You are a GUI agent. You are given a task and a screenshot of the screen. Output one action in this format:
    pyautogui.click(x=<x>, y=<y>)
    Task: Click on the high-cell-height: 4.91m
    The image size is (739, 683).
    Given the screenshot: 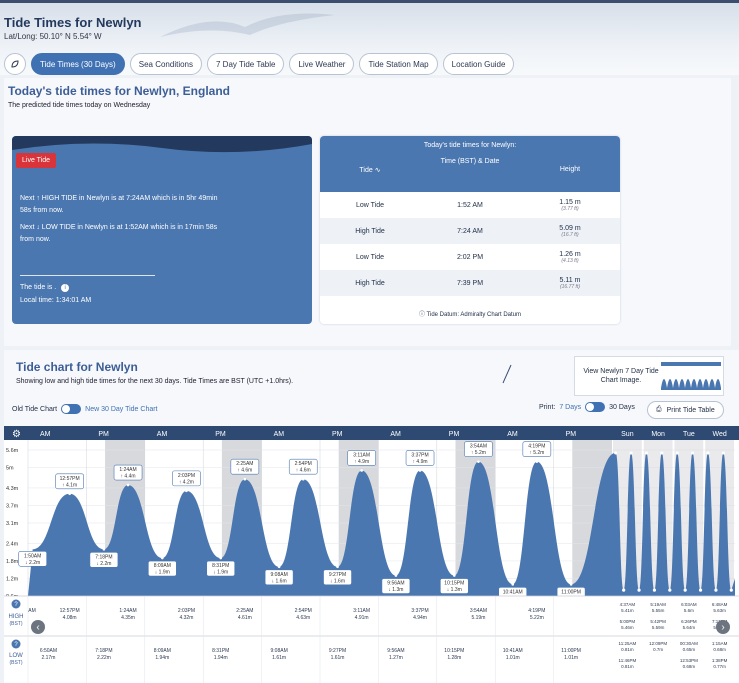 What is the action you would take?
    pyautogui.click(x=362, y=618)
    